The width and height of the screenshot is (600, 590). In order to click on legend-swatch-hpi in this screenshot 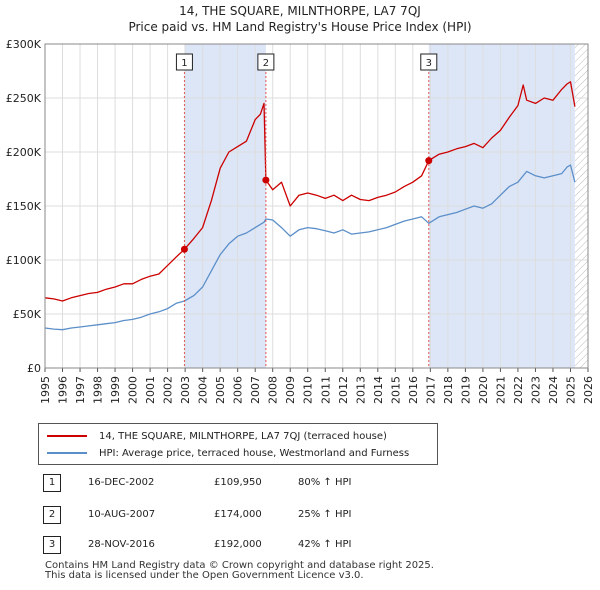, I will do `click(67, 453)`.